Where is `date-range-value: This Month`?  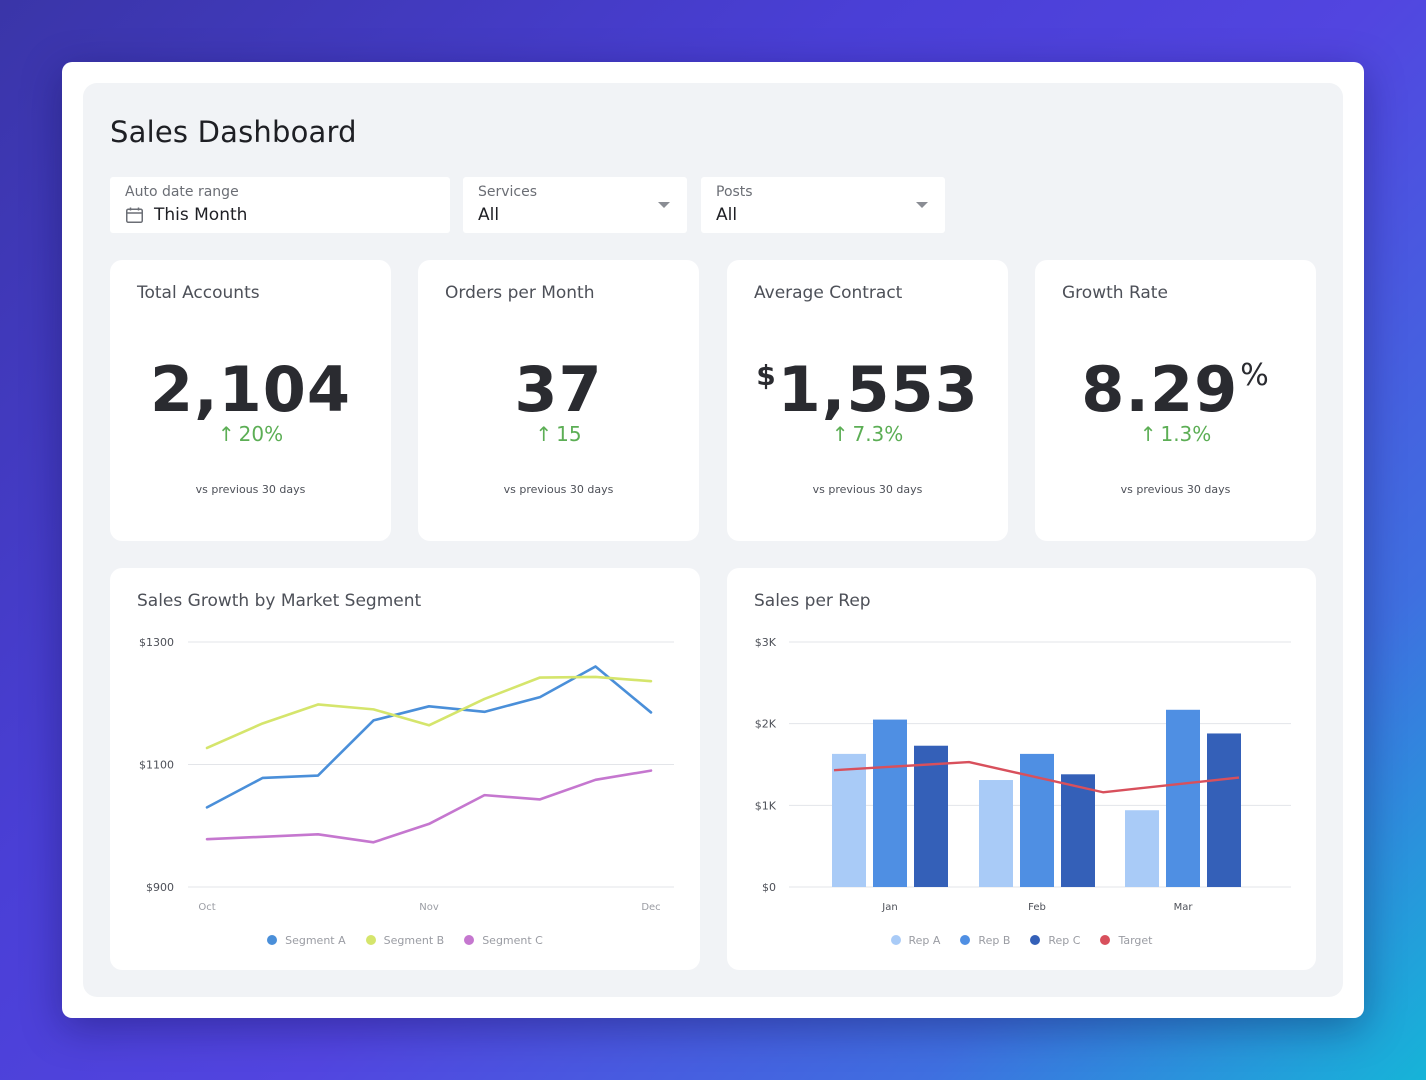
date-range-value: This Month is located at coordinates (201, 215).